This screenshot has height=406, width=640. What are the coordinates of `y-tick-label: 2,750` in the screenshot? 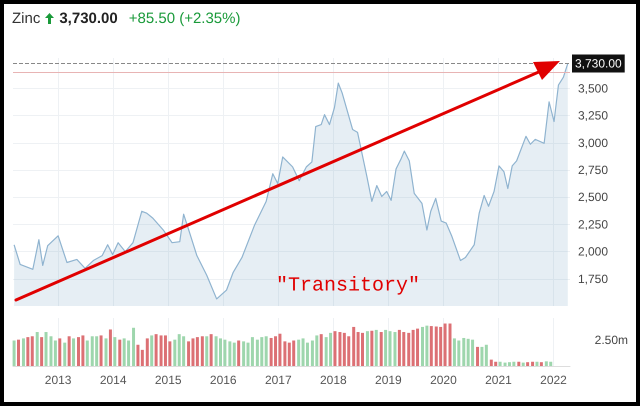 It's located at (593, 170).